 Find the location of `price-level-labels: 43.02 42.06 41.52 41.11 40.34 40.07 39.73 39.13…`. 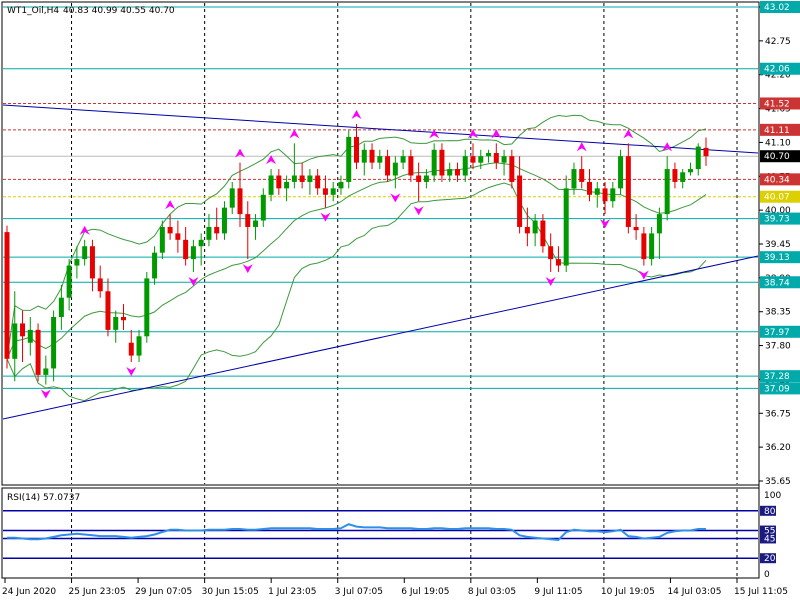

price-level-labels: 43.02 42.06 41.52 41.11 40.34 40.07 39.73 39.13… is located at coordinates (780, 198).